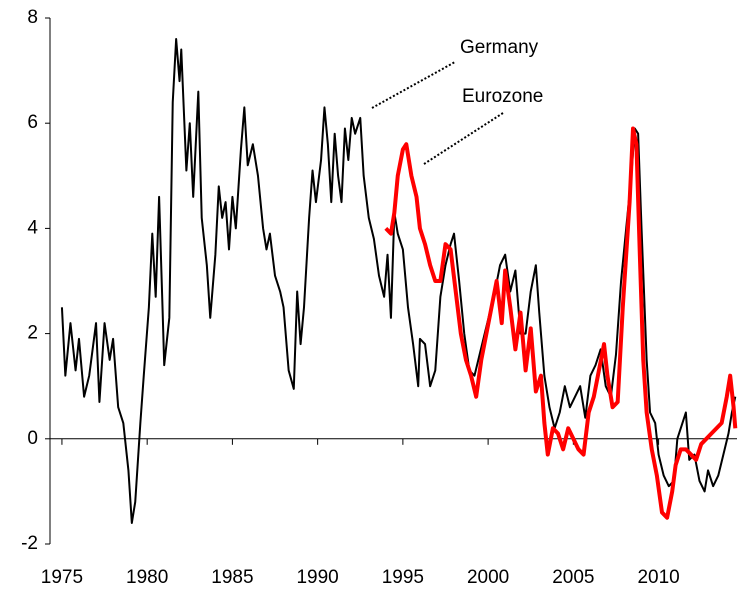 The height and width of the screenshot is (594, 738). What do you see at coordinates (32, 333) in the screenshot?
I see `y-tick-label: 2` at bounding box center [32, 333].